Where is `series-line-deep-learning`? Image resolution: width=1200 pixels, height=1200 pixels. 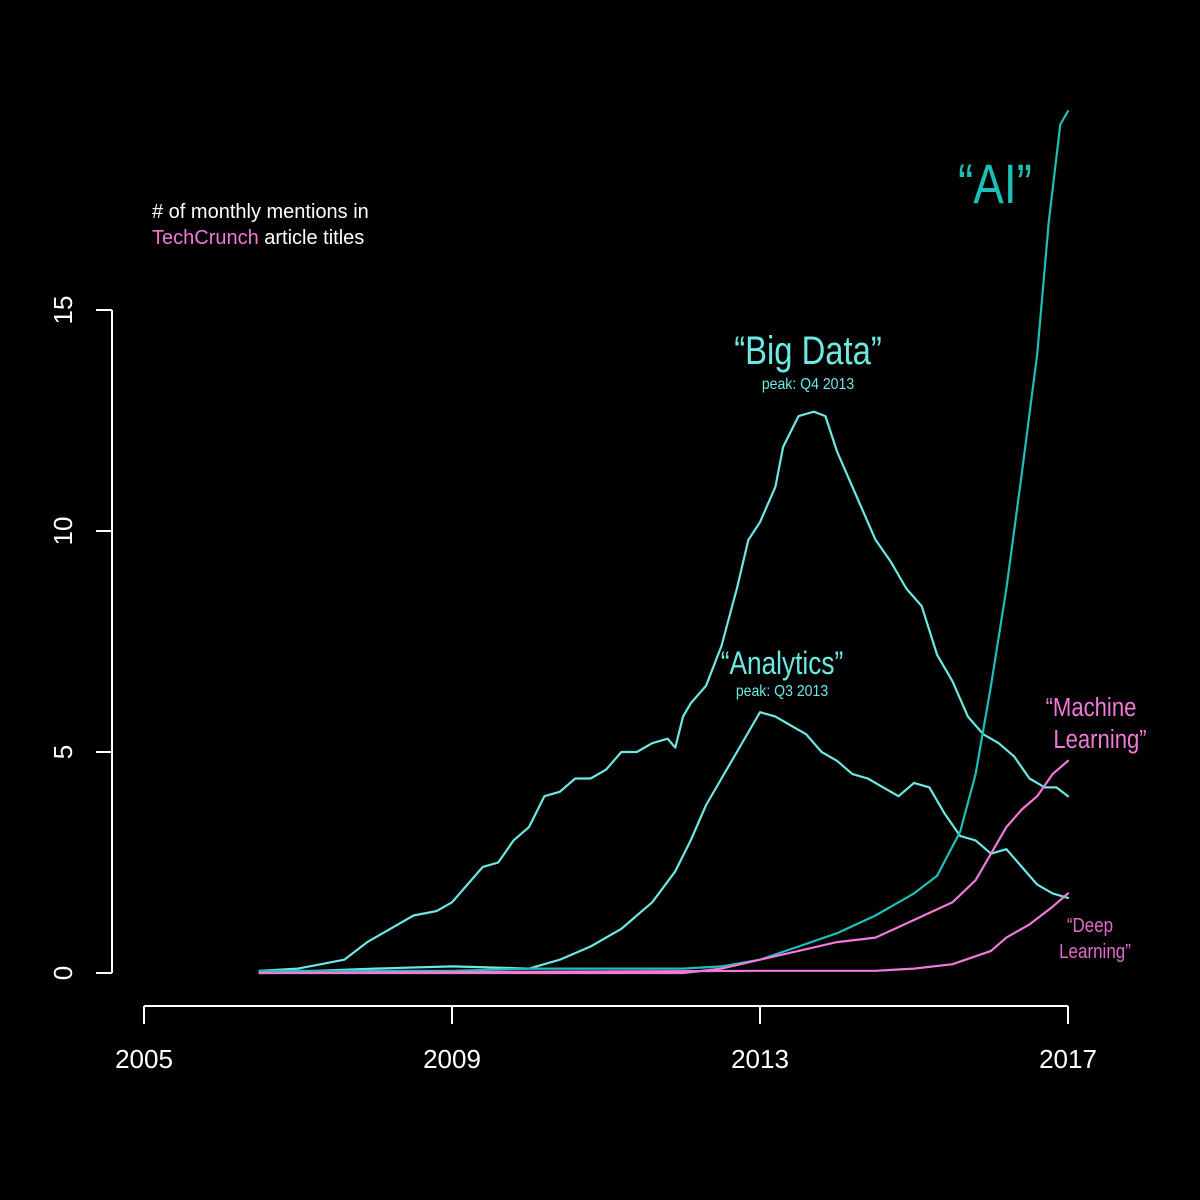
series-line-deep-learning is located at coordinates (664, 933).